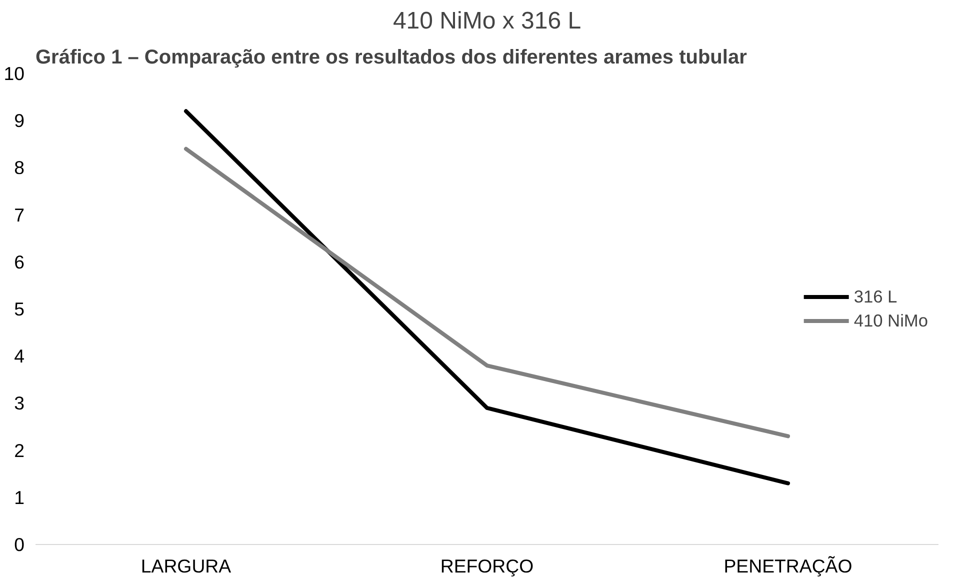  I want to click on text: Gráfico 1 – Comparação entre os resultados dos diferentes arames tubular, so click(392, 57).